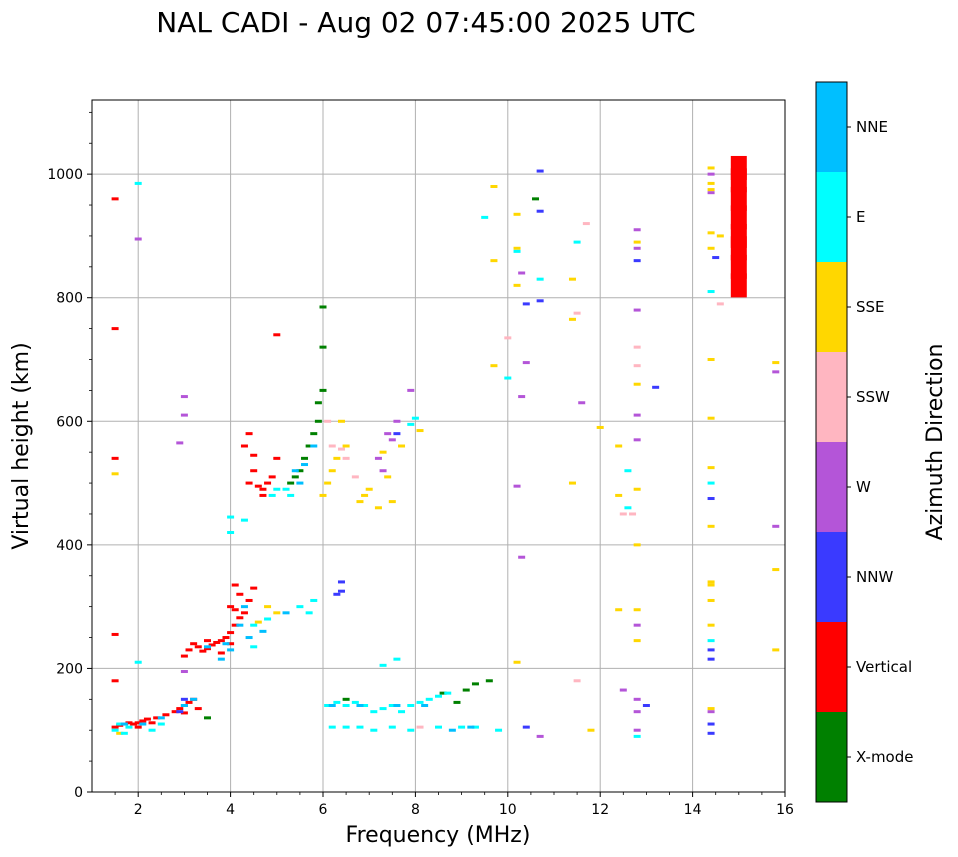 This screenshot has height=857, width=958. What do you see at coordinates (415, 810) in the screenshot?
I see `x-tick-label: 8` at bounding box center [415, 810].